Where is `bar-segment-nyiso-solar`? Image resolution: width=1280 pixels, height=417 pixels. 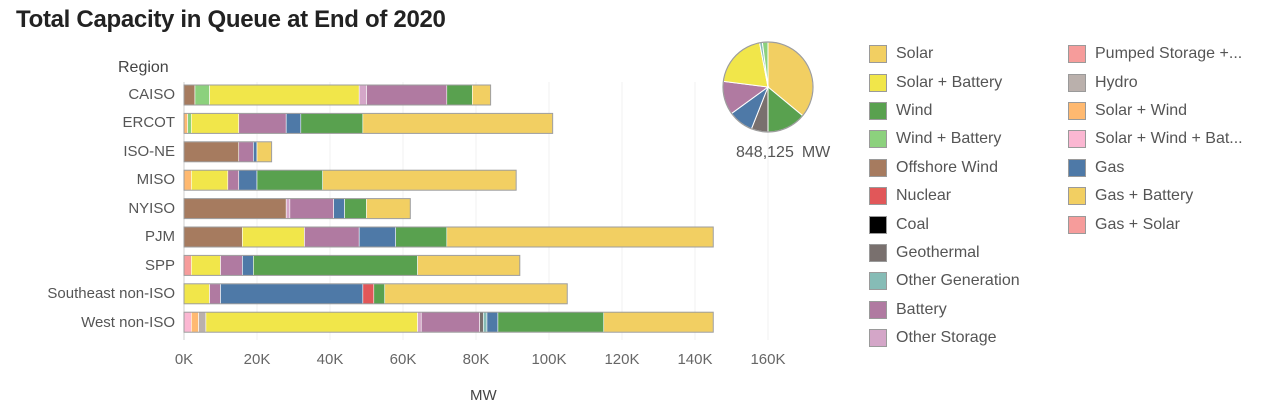 bar-segment-nyiso-solar is located at coordinates (388, 208).